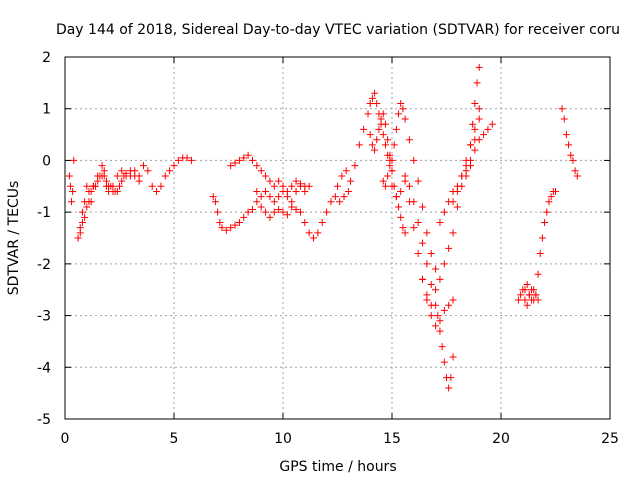 The width and height of the screenshot is (640, 480). What do you see at coordinates (409, 186) in the screenshot?
I see `series-seg9` at bounding box center [409, 186].